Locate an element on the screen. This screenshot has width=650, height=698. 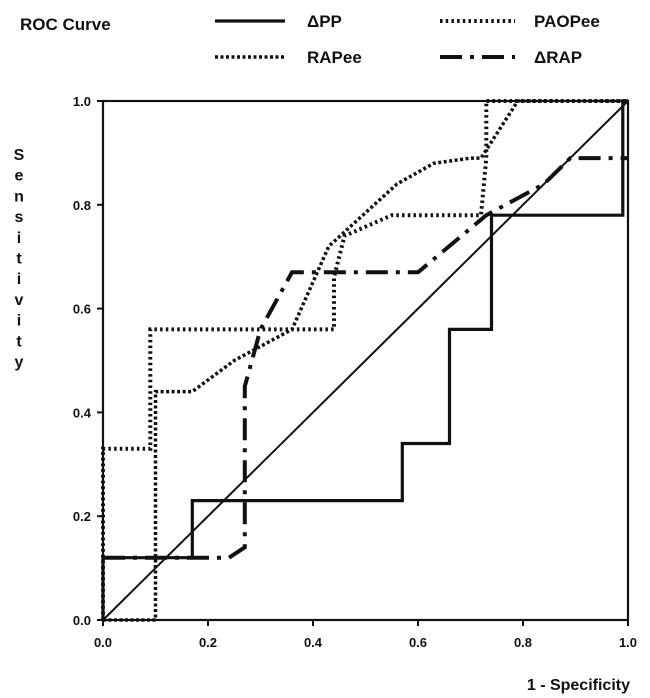
chart-title: ROC Curve is located at coordinates (65, 24).